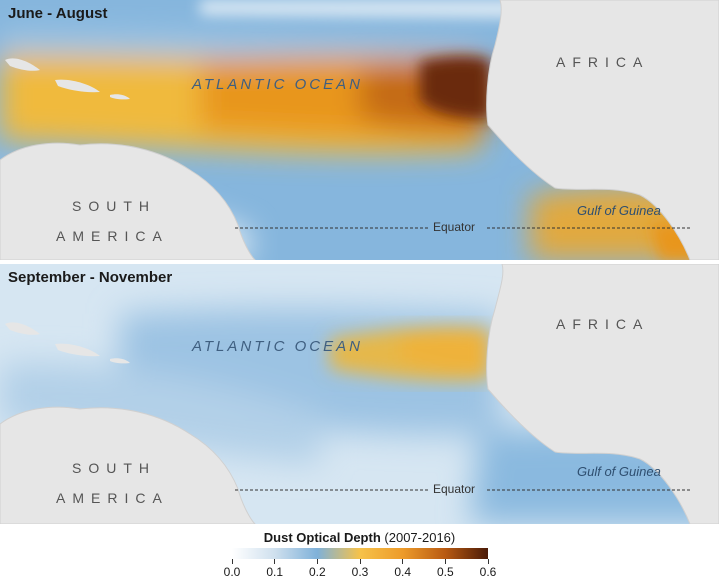  Describe the element at coordinates (232, 572) in the screenshot. I see `legend-tick-label: 0.0` at that location.